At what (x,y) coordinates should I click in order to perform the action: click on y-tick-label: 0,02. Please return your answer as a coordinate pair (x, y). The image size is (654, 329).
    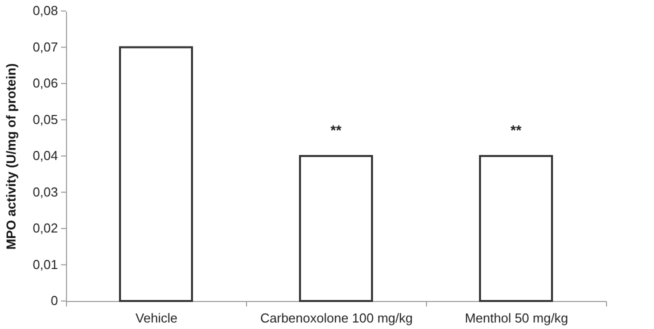
    Looking at the image, I should click on (45, 228).